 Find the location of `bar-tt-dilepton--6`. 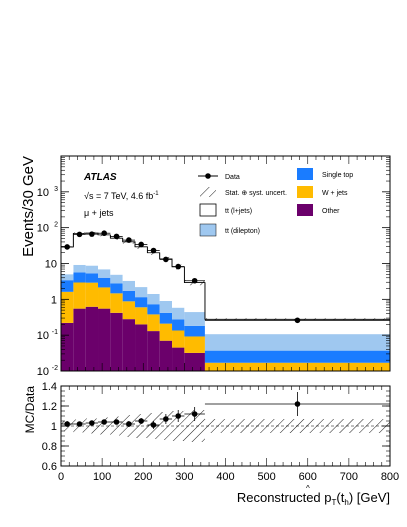

bar-tt-dilepton--6 is located at coordinates (141, 292).